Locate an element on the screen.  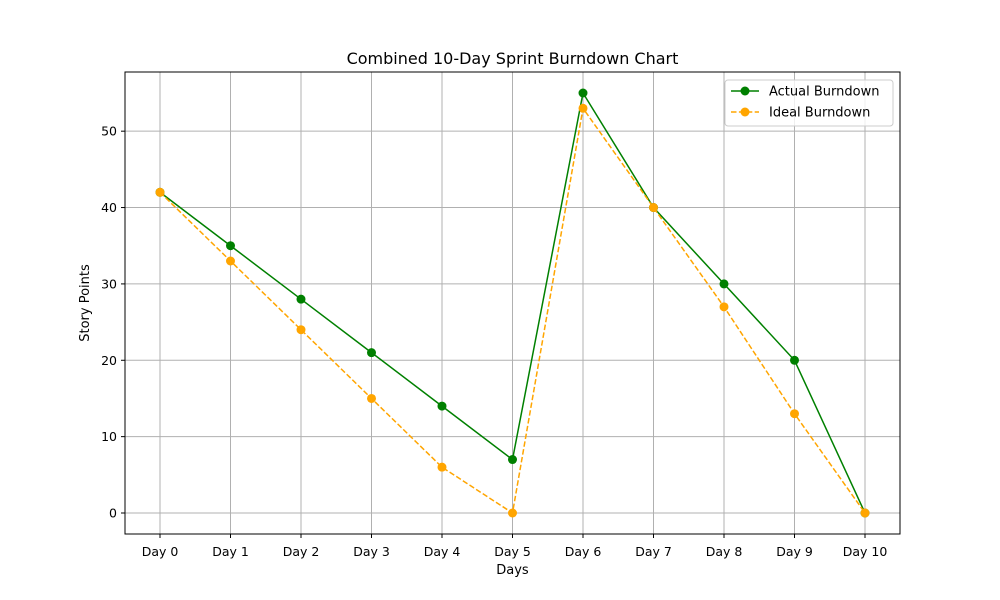
x-tick-label: Day 1 is located at coordinates (230, 551).